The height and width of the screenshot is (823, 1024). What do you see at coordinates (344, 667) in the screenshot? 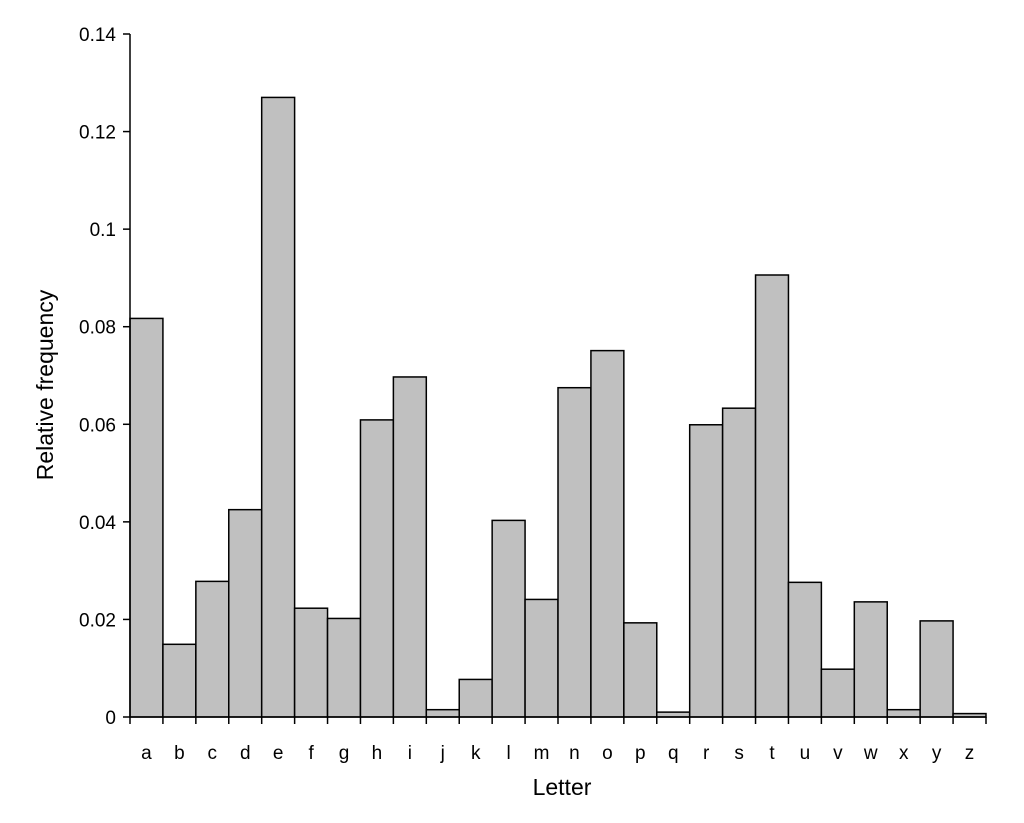
I see `bar-g` at bounding box center [344, 667].